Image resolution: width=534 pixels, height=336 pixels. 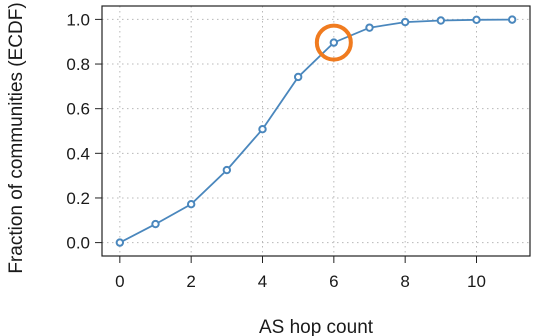 What do you see at coordinates (78, 64) in the screenshot?
I see `y-tick-label: 0.8` at bounding box center [78, 64].